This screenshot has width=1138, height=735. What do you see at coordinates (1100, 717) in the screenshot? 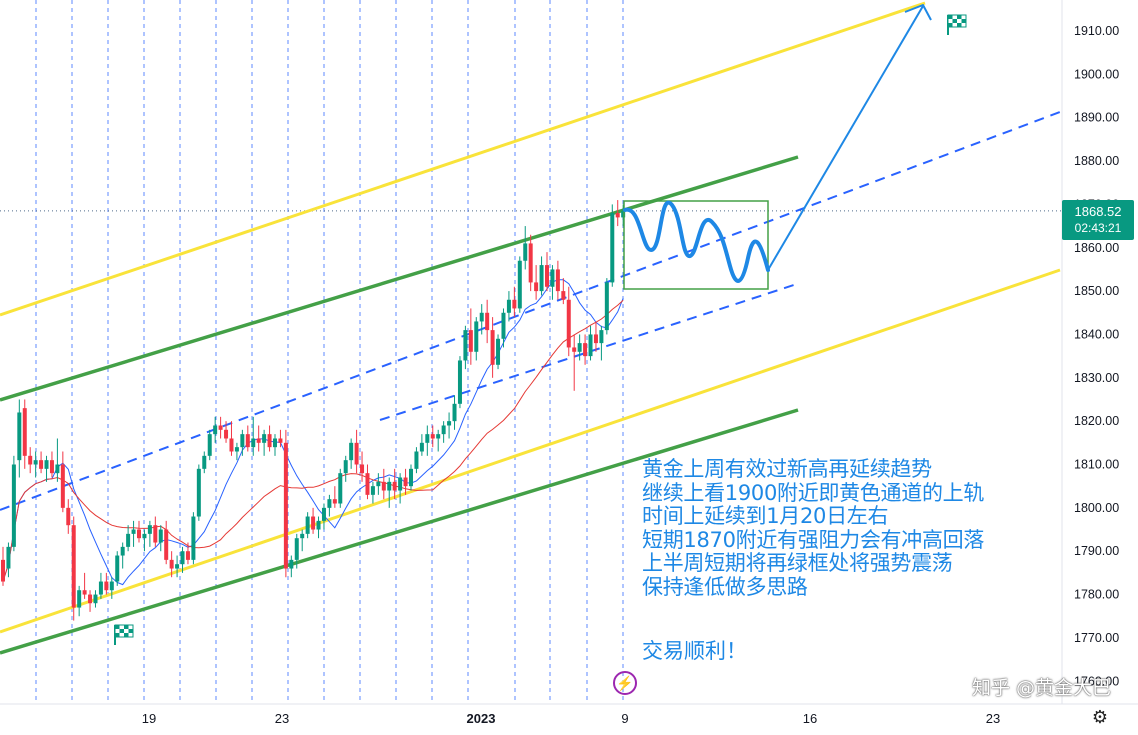
I see `gear-icon: ⚙` at bounding box center [1100, 717].